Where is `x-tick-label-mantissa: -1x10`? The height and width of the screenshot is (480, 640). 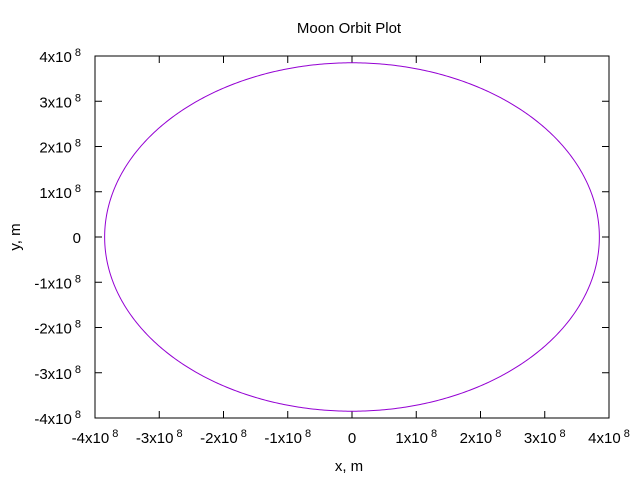 x-tick-label-mantissa: -1x10 is located at coordinates (283, 438).